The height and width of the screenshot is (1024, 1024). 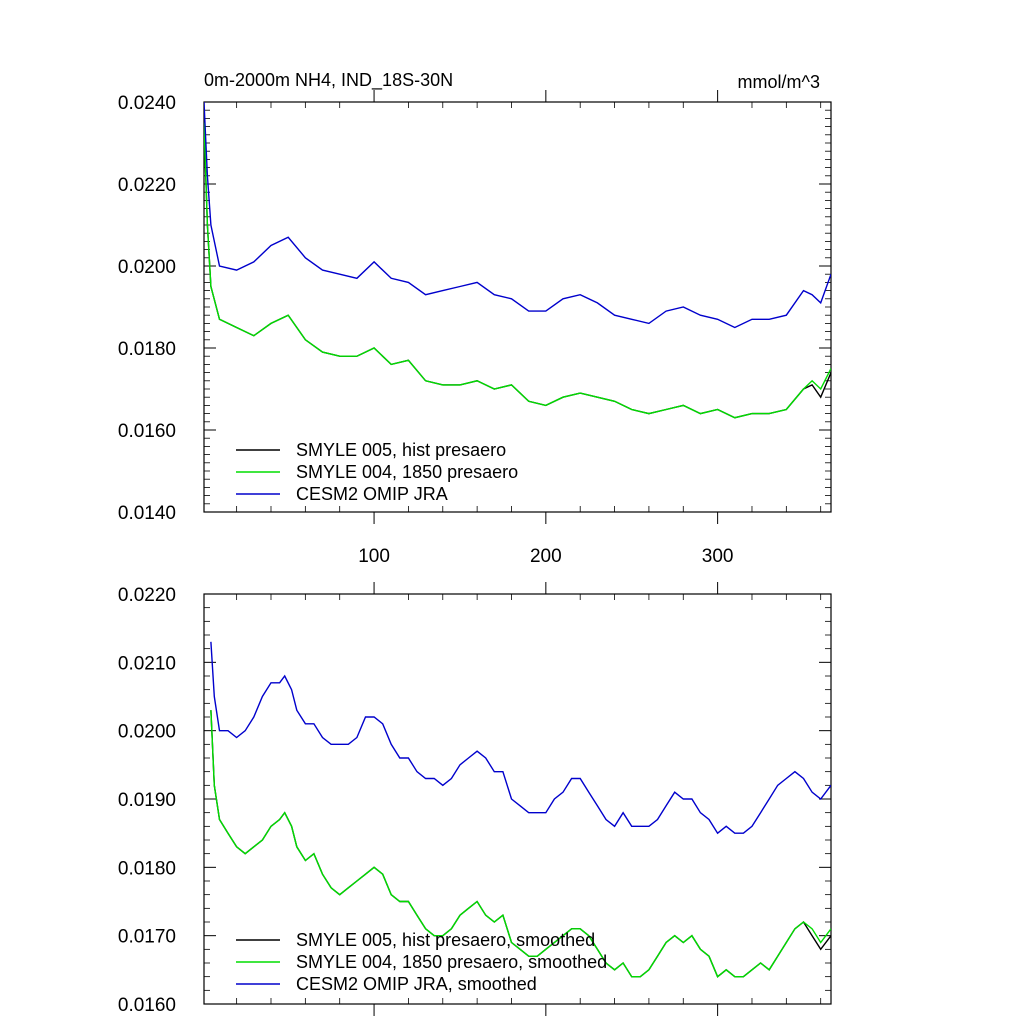 What do you see at coordinates (147, 267) in the screenshot?
I see `top-ytick-label: 0.0200` at bounding box center [147, 267].